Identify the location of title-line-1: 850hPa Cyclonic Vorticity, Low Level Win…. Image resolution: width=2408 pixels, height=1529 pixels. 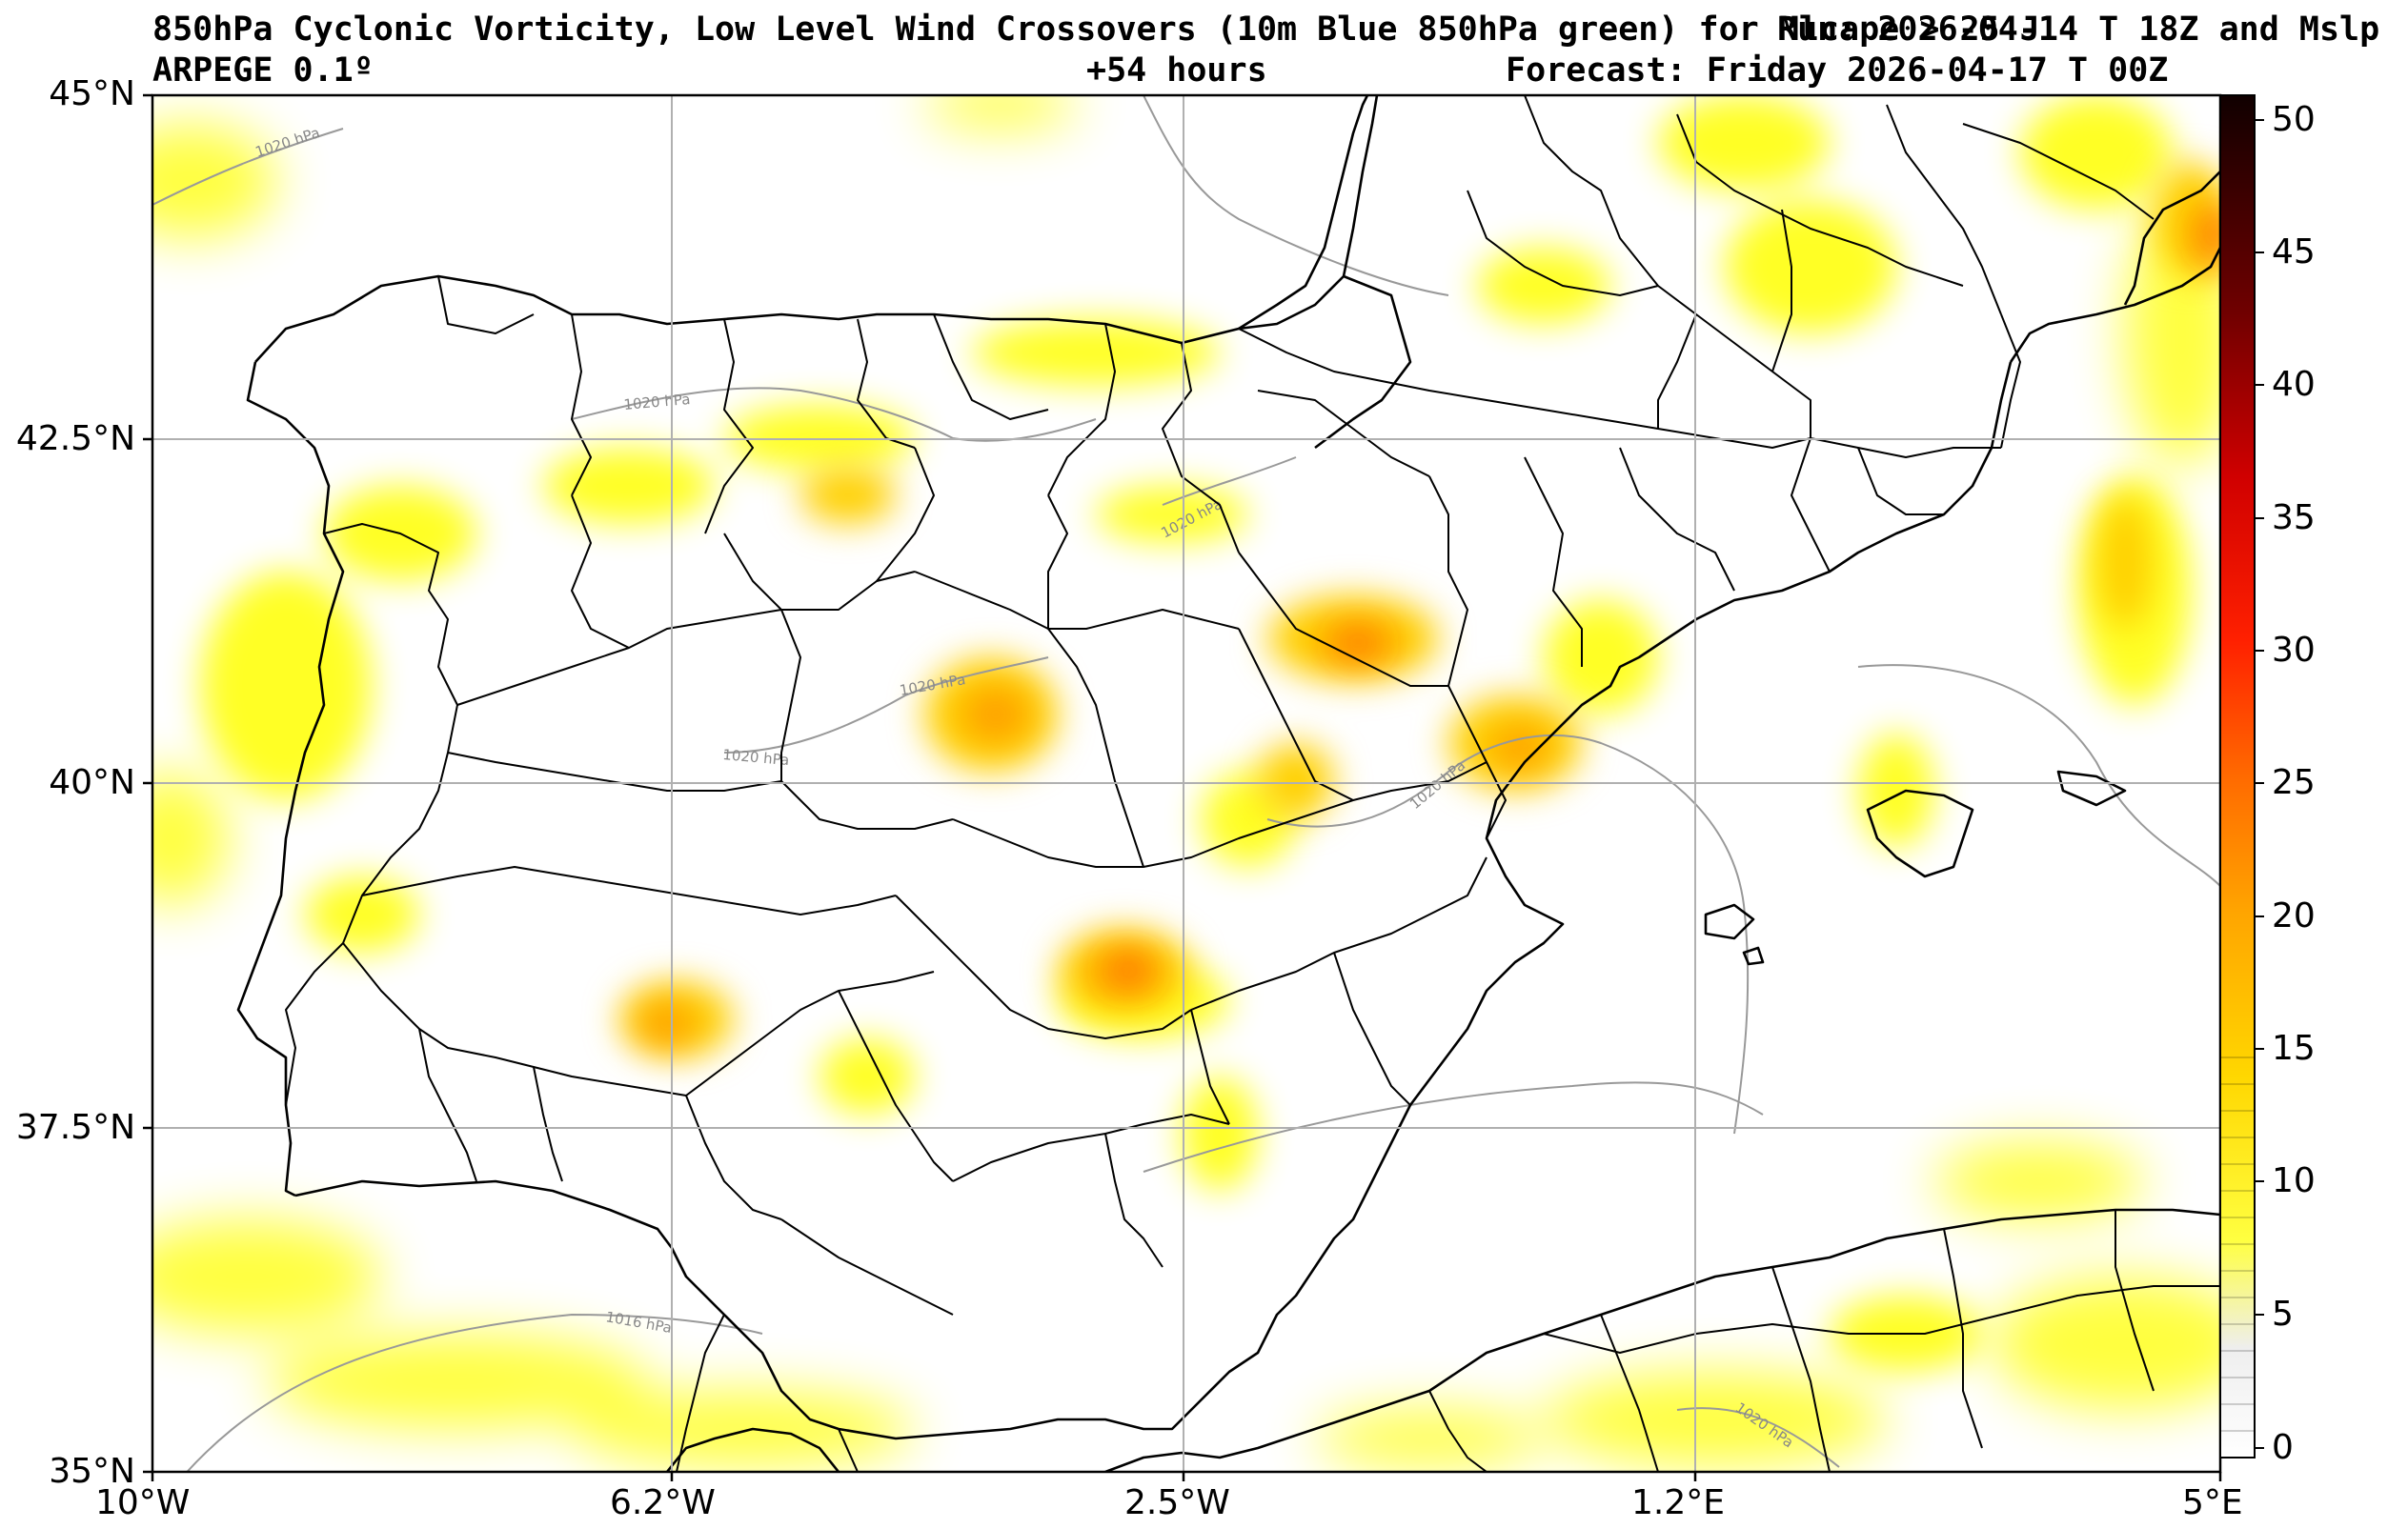
(1096, 29).